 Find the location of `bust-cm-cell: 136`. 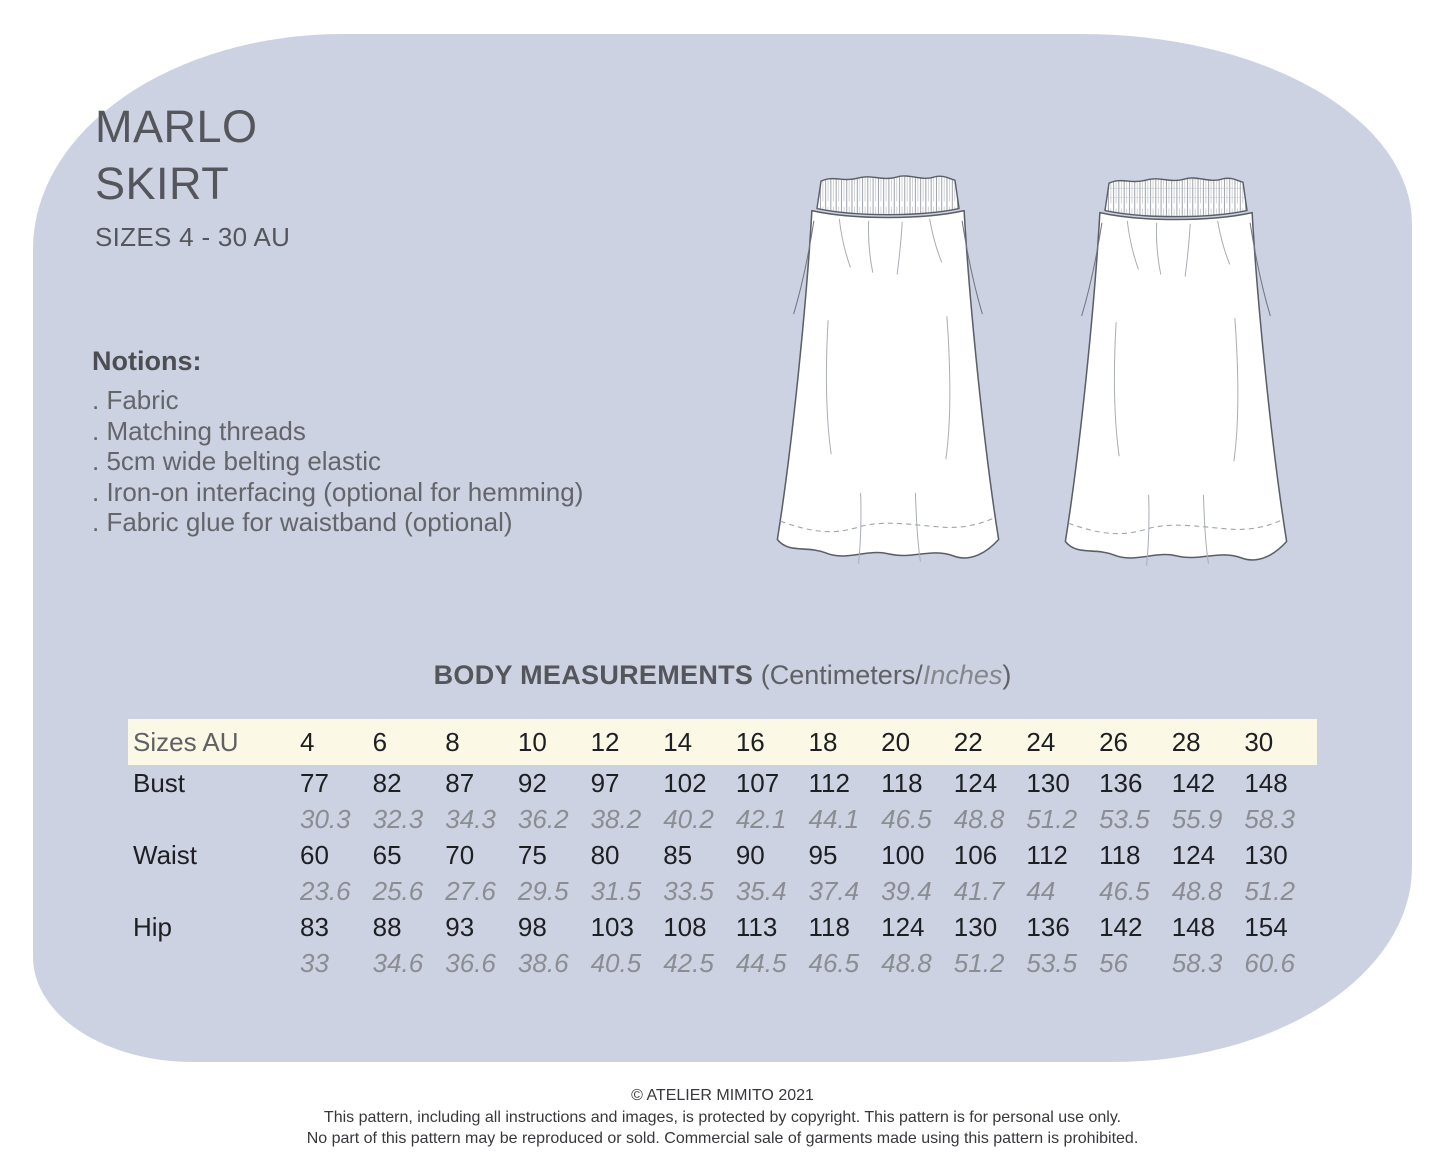

bust-cm-cell: 136 is located at coordinates (1121, 782).